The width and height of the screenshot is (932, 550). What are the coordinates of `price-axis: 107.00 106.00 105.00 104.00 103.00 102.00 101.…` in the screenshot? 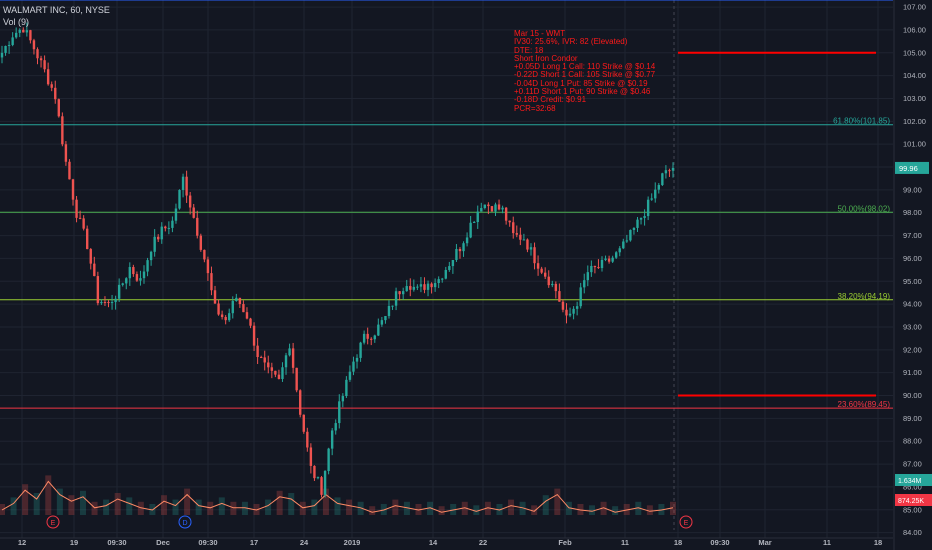 It's located at (912, 275).